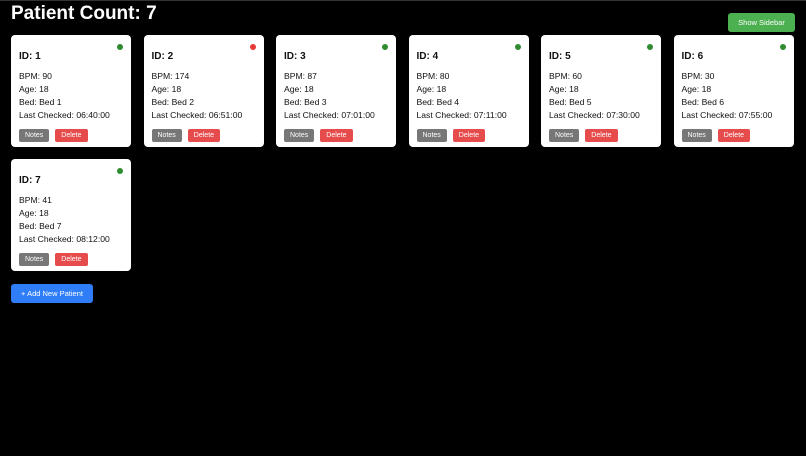 The image size is (806, 456). Describe the element at coordinates (469, 76) in the screenshot. I see `patient-bpm: BPM: 80` at that location.